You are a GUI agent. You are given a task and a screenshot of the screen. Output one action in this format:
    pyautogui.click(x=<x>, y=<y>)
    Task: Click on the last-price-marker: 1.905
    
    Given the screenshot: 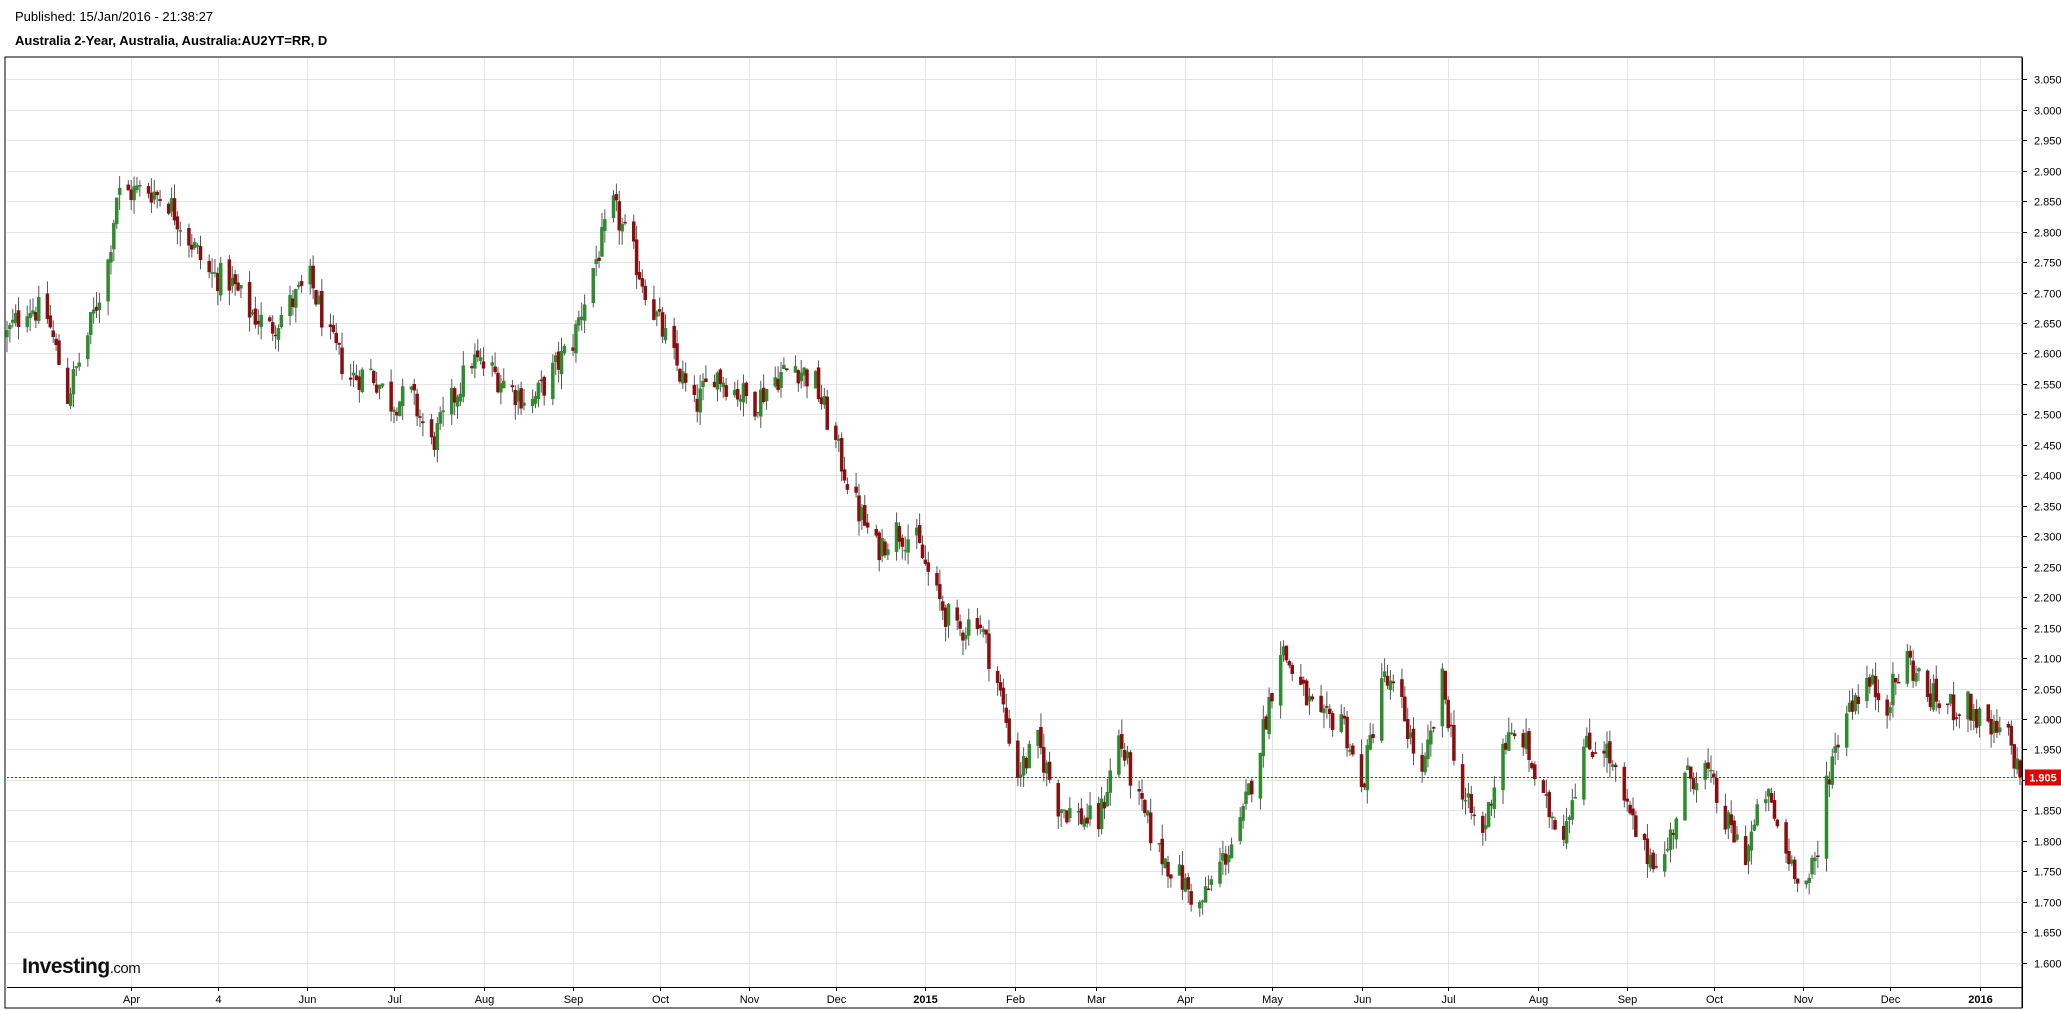 What is the action you would take?
    pyautogui.click(x=1034, y=777)
    